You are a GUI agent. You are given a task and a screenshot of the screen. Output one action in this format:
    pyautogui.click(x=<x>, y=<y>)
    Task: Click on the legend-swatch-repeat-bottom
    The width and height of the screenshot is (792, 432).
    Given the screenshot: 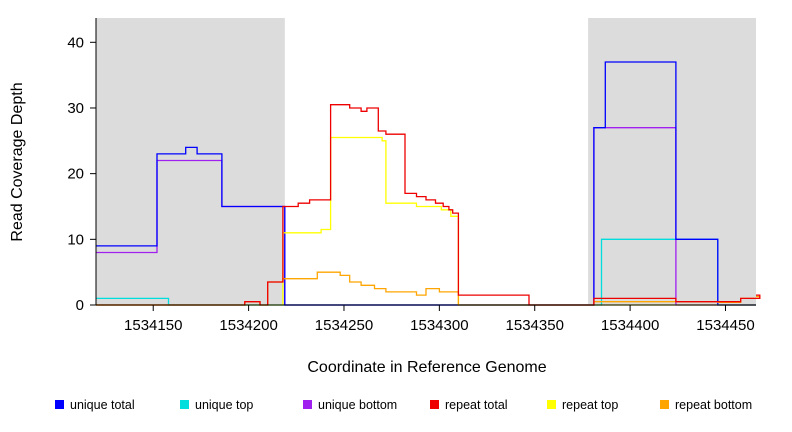 What is the action you would take?
    pyautogui.click(x=664, y=404)
    